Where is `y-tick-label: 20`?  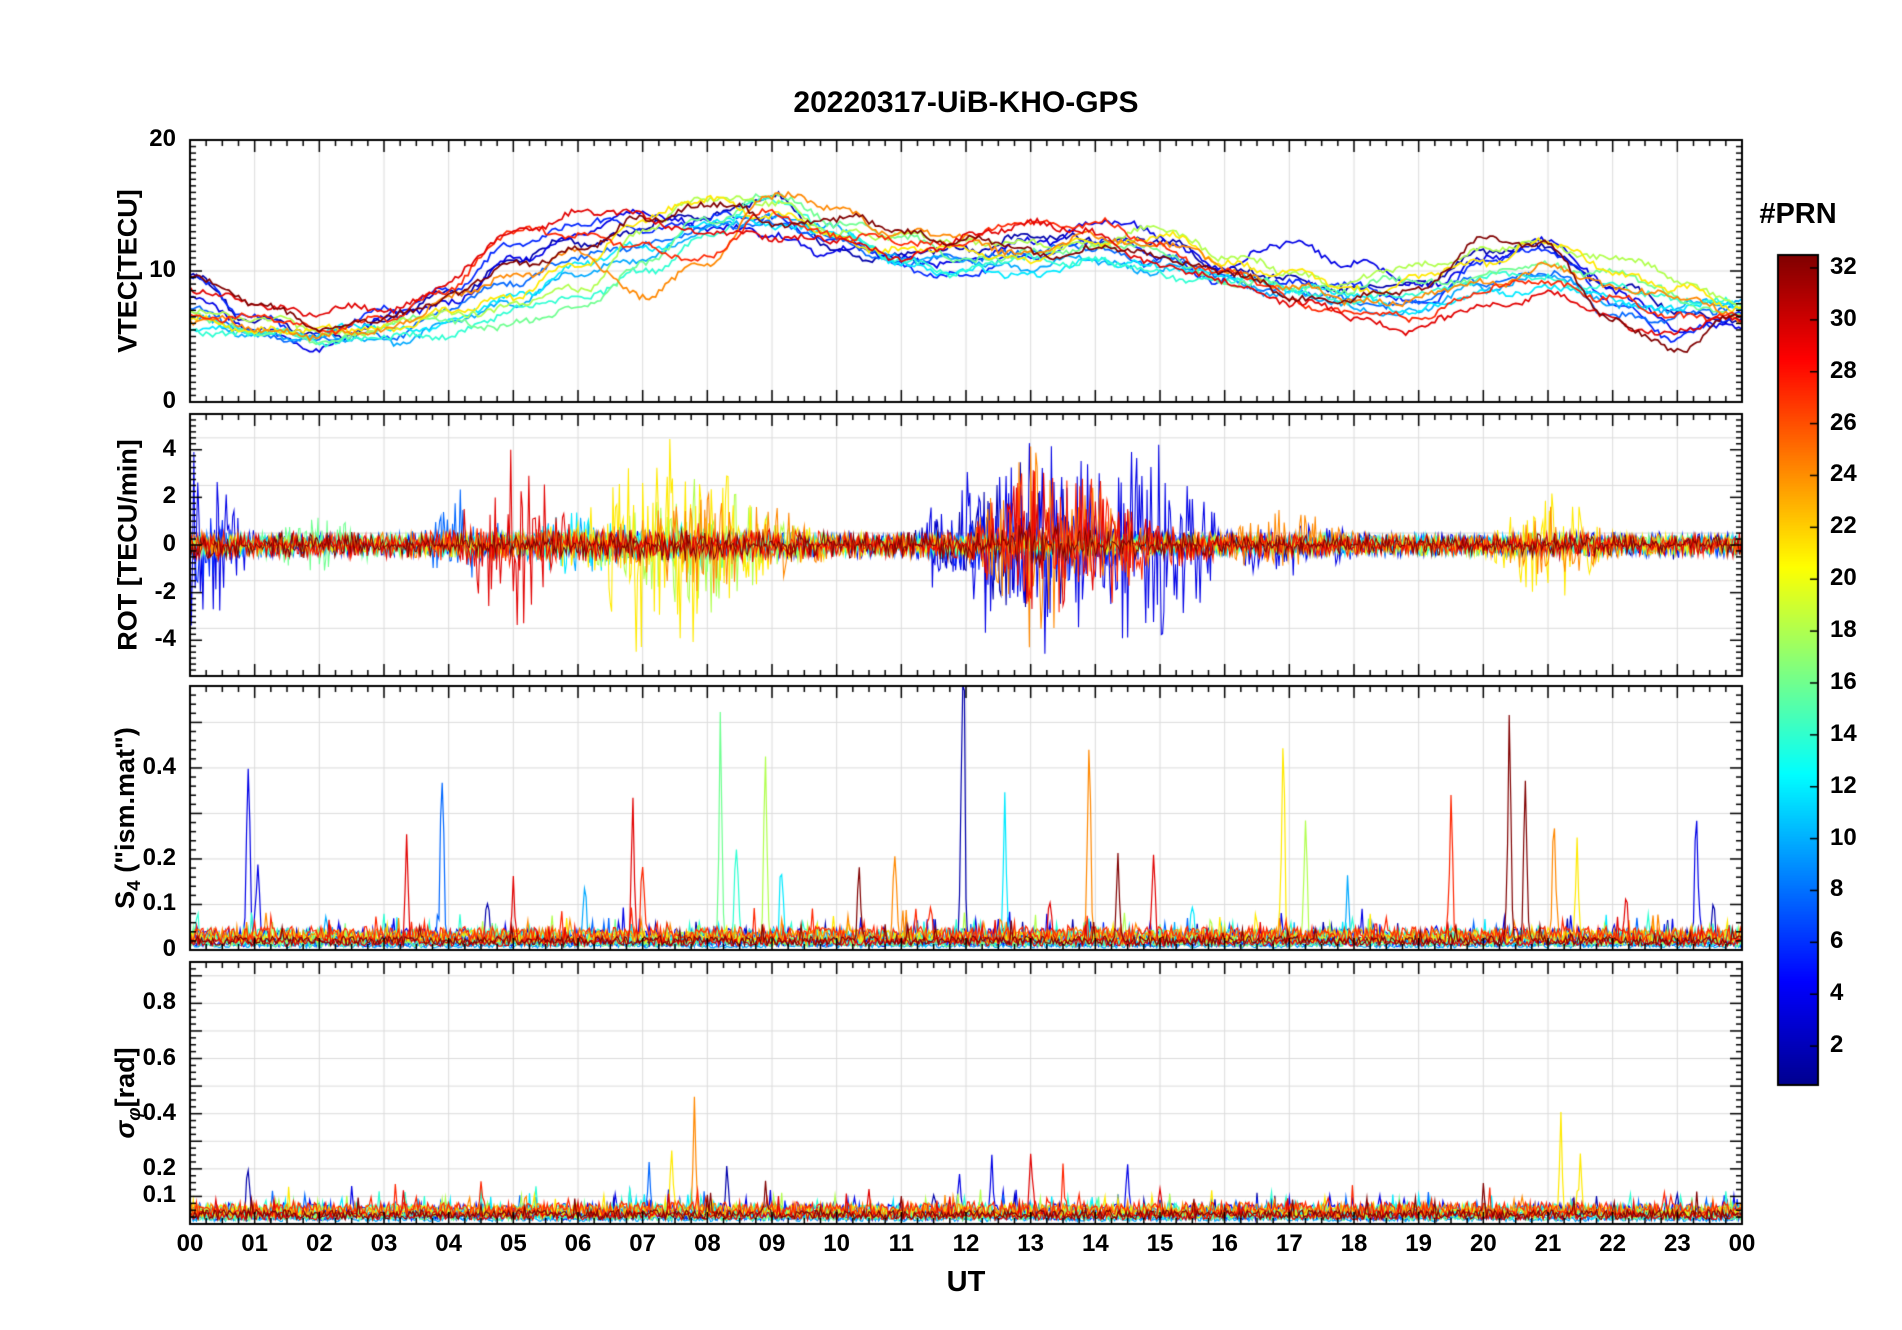
y-tick-label: 20 is located at coordinates (162, 138).